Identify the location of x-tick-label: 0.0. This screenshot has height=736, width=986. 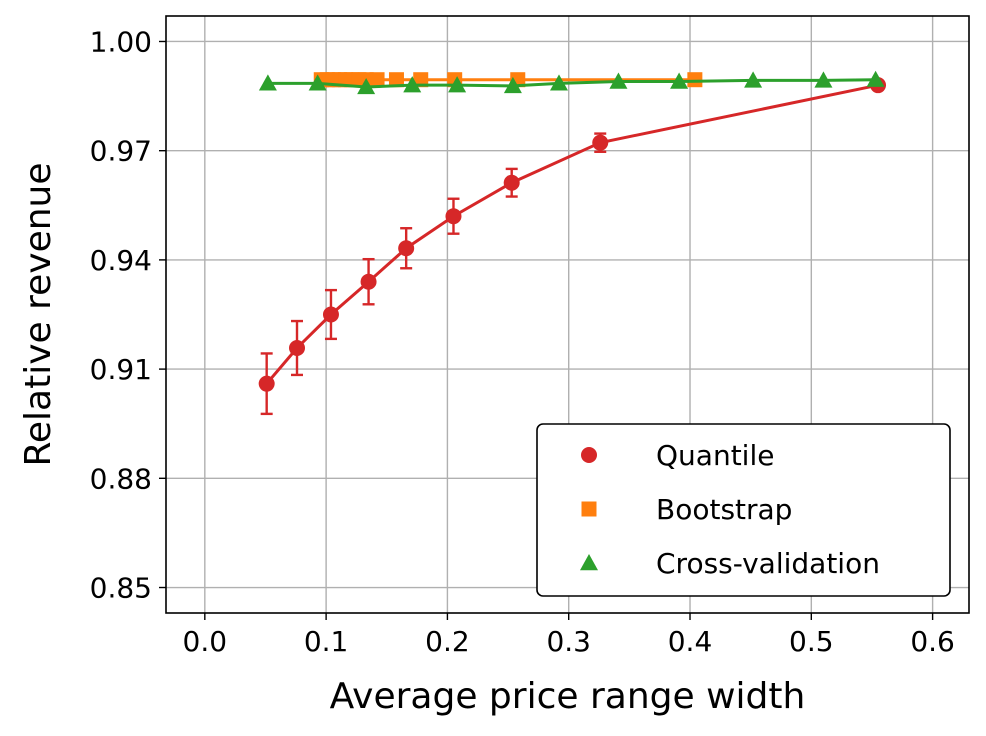
(205, 641).